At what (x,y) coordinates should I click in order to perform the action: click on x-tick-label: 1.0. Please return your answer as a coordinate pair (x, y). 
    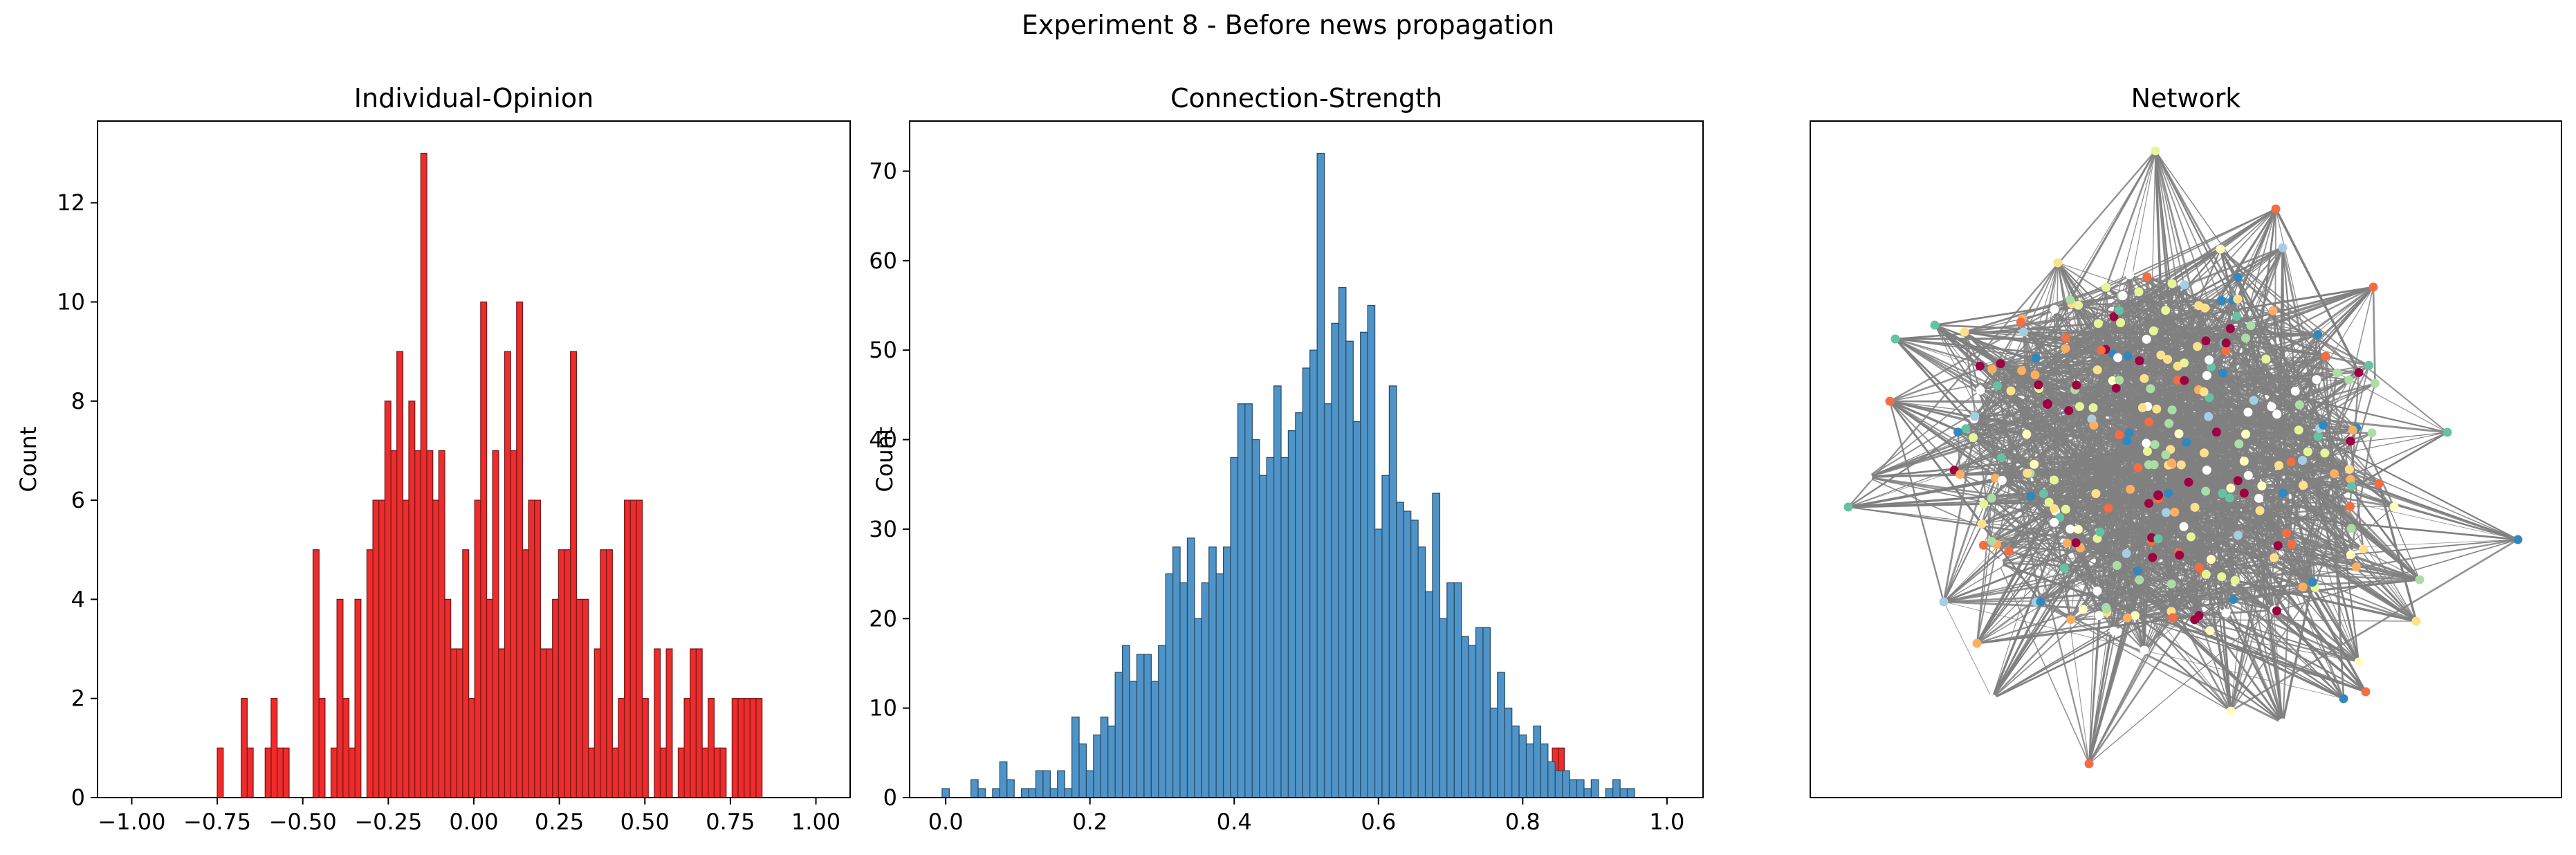
    Looking at the image, I should click on (1666, 822).